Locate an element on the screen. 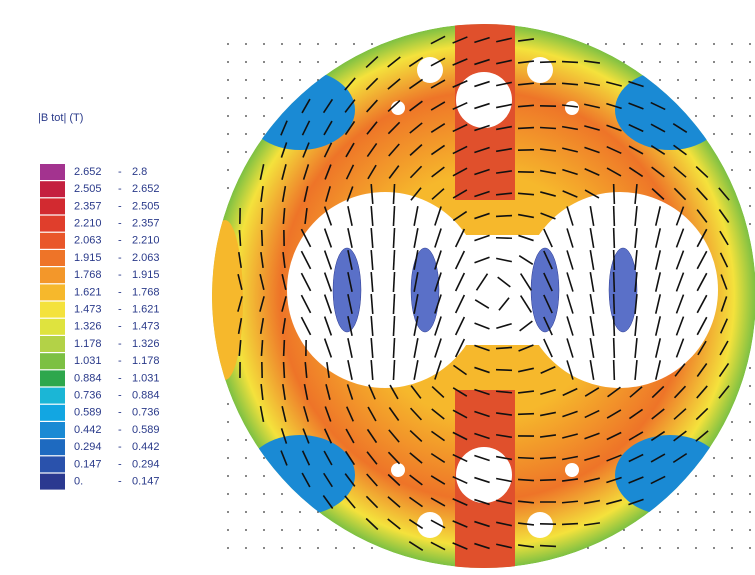  legend-to: 1.473 is located at coordinates (146, 327).